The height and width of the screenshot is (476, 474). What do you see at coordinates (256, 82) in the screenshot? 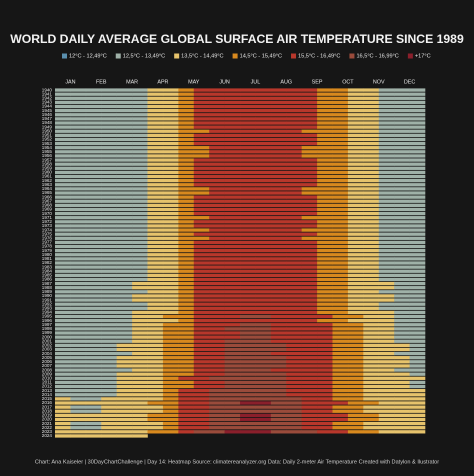
I see `x-tick-label: JUL` at bounding box center [256, 82].